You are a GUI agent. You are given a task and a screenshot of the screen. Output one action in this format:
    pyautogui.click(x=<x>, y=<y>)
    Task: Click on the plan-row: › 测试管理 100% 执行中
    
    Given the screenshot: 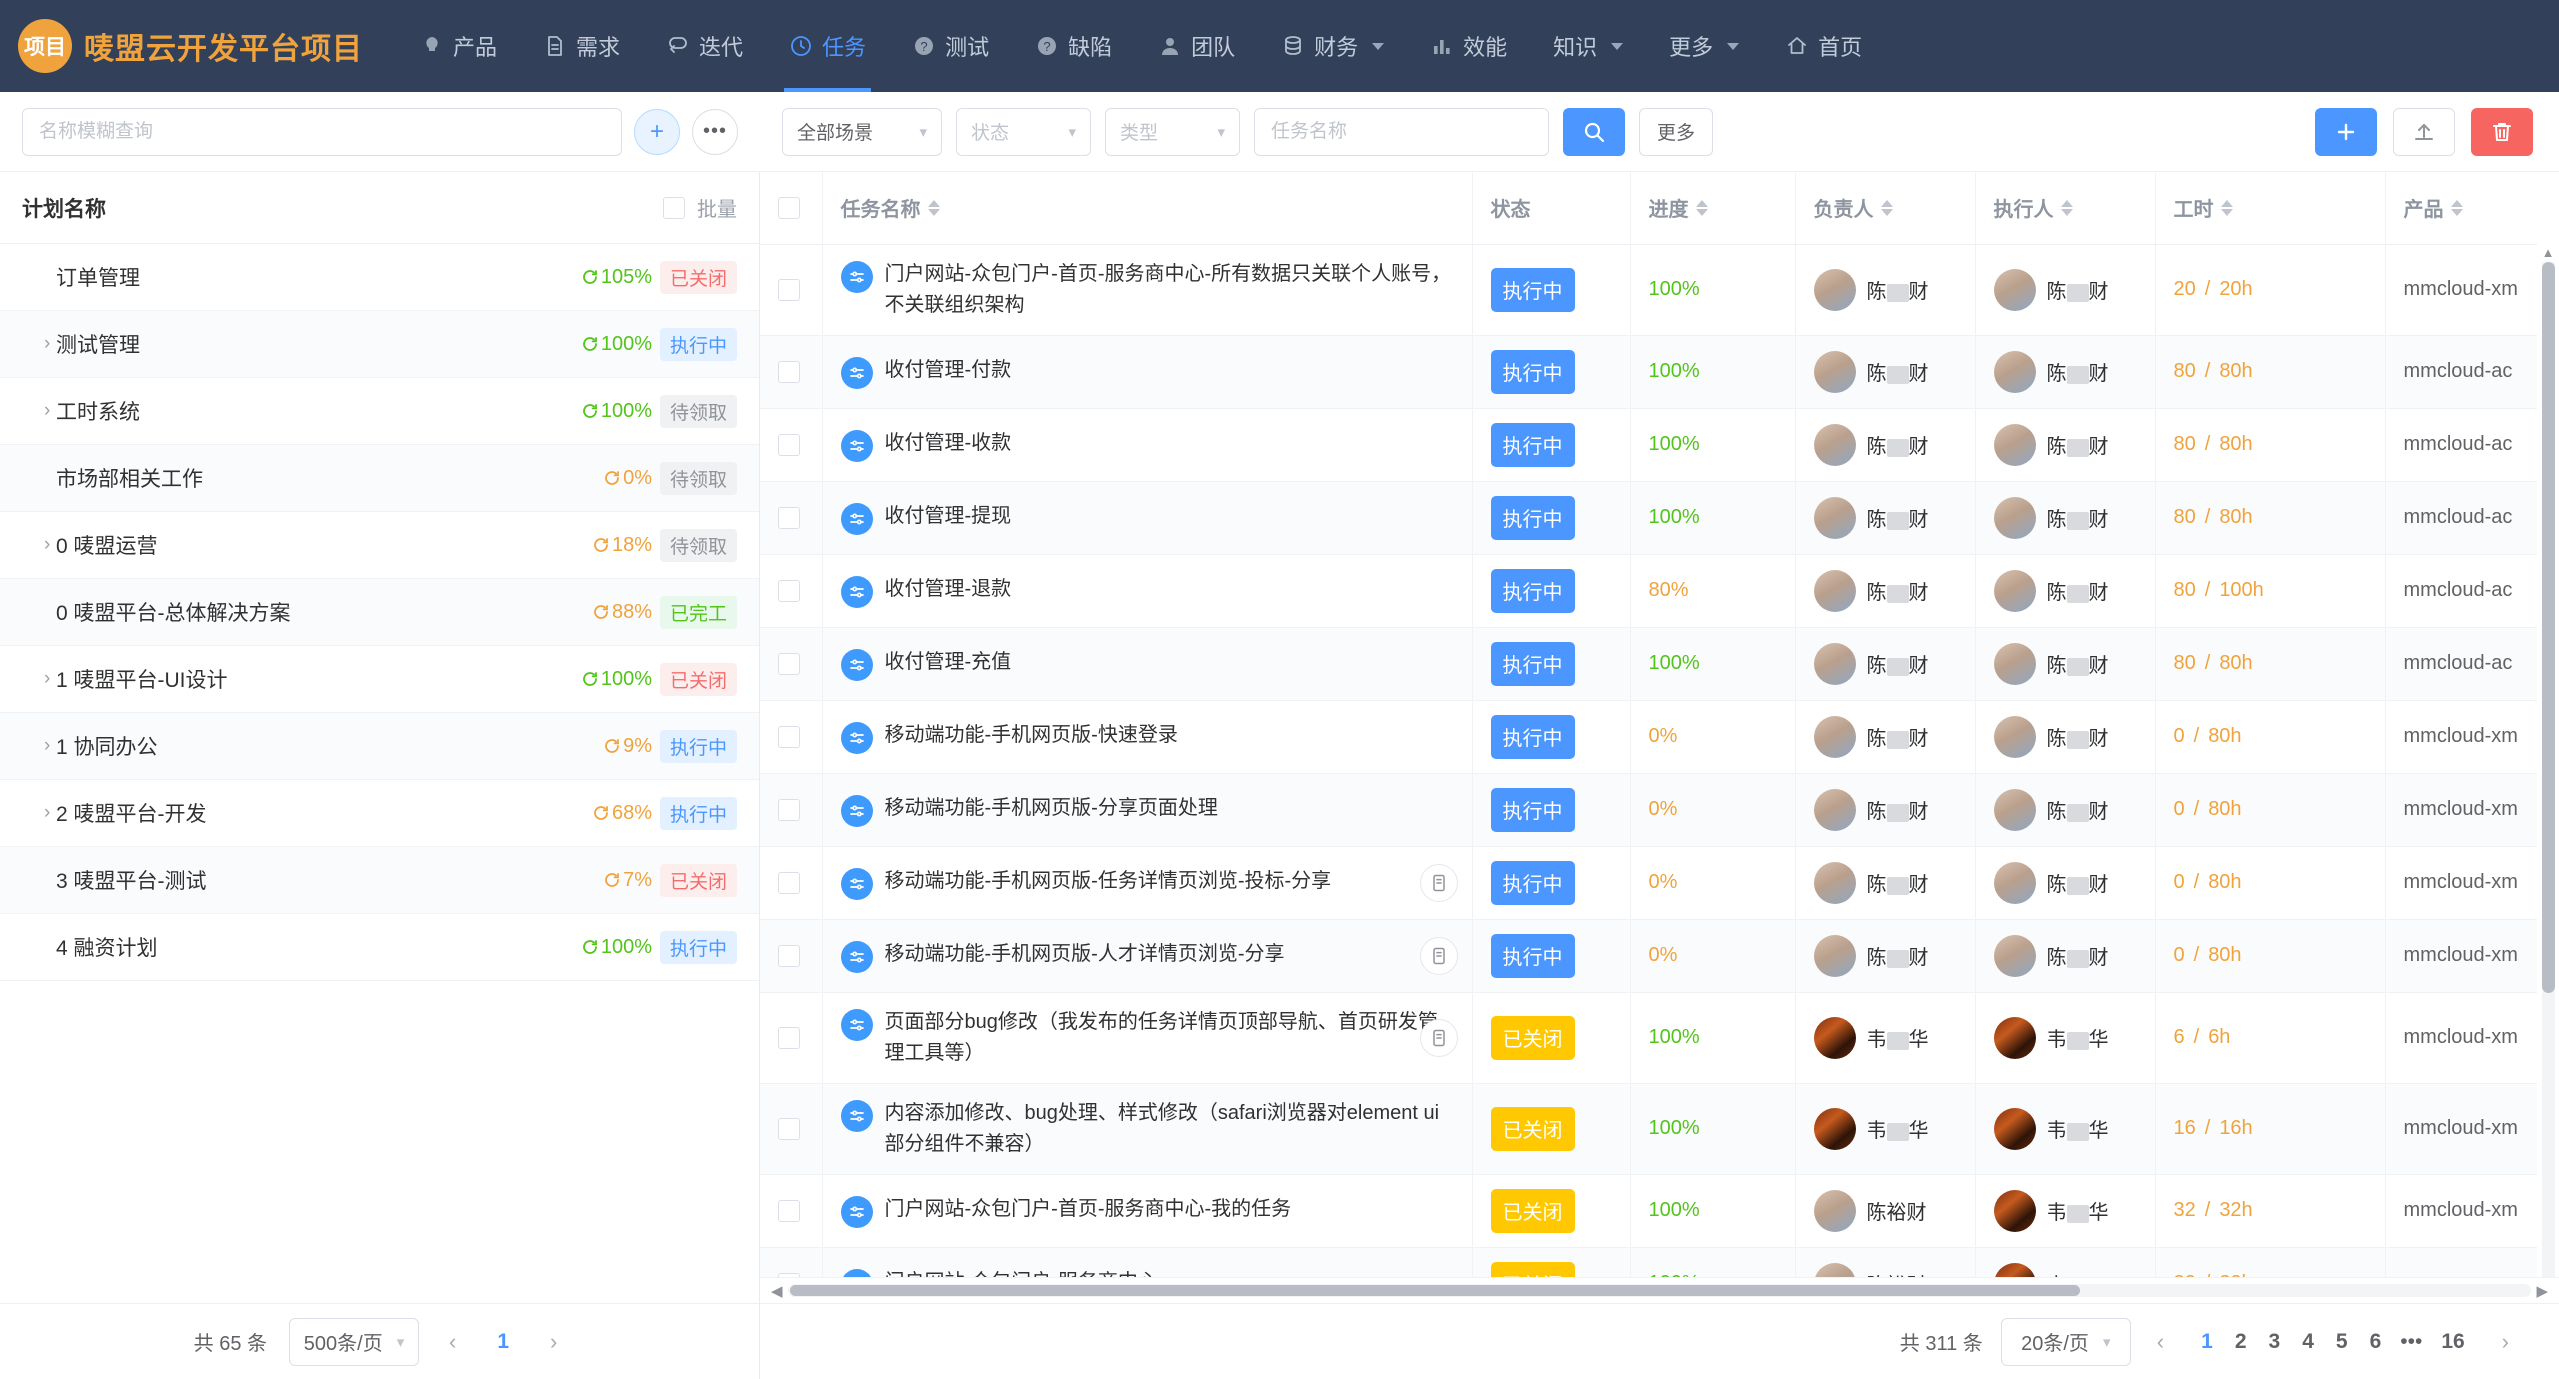 What is the action you would take?
    pyautogui.click(x=379, y=344)
    